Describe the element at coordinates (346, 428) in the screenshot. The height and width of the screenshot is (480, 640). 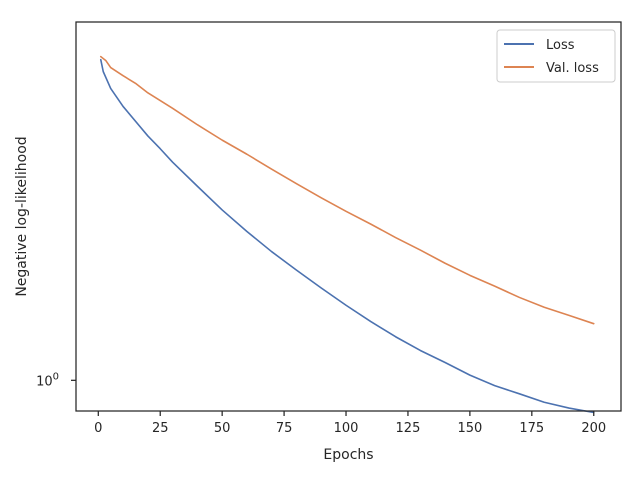
I see `x-tick-label: 100` at that location.